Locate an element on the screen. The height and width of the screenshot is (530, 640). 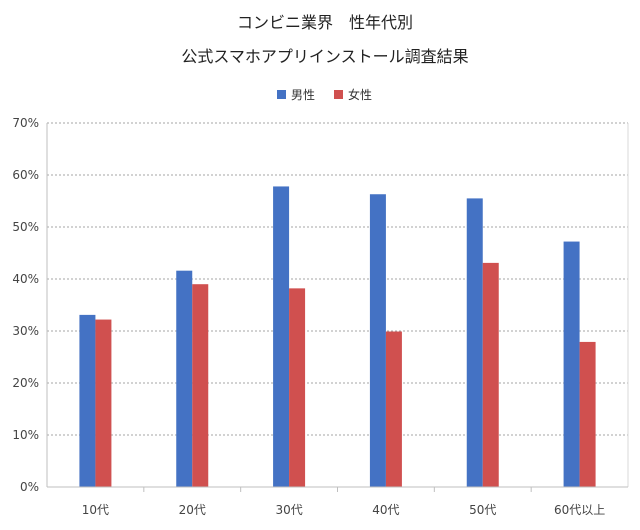
legend-label: 男性 is located at coordinates (303, 95).